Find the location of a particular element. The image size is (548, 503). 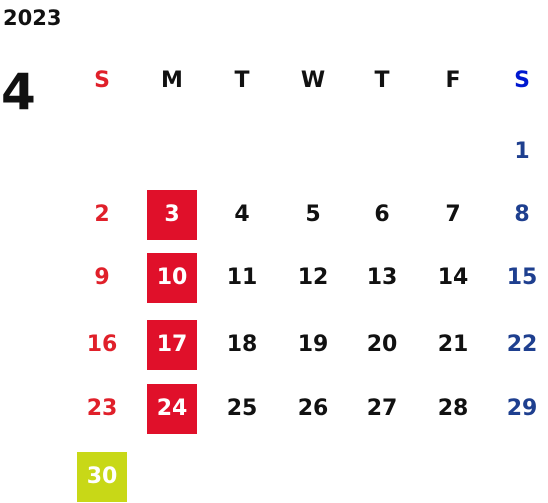

day-cell-highlighted: 17 is located at coordinates (172, 345).